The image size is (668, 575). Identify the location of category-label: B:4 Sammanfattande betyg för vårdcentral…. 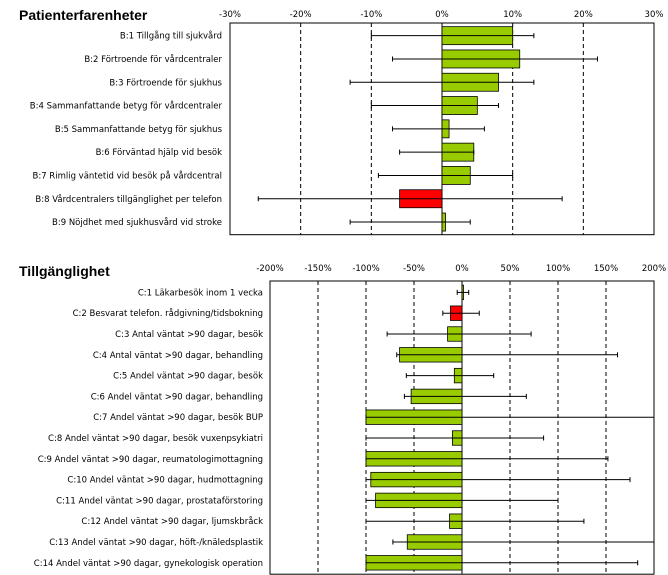
(126, 106).